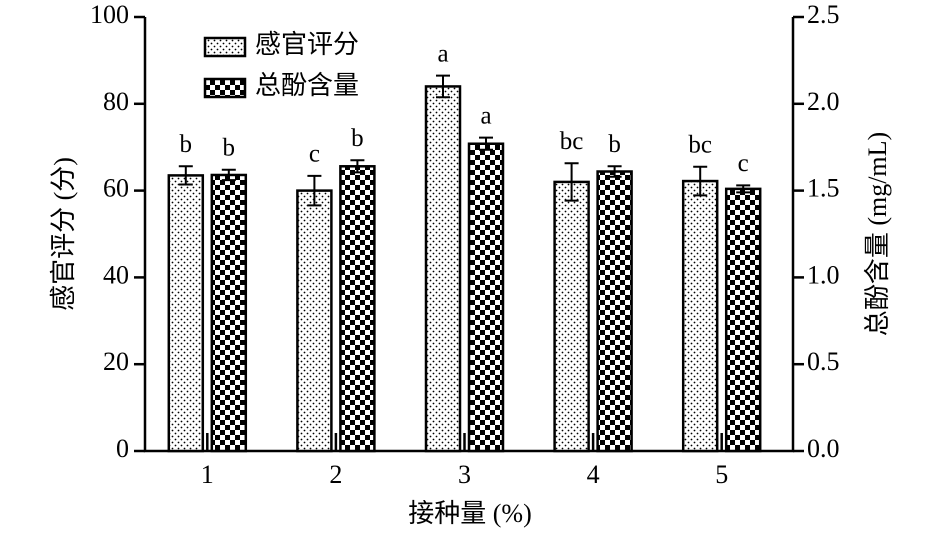 This screenshot has height=536, width=945. What do you see at coordinates (823, 188) in the screenshot?
I see `y2-tick-label: 1.5` at bounding box center [823, 188].